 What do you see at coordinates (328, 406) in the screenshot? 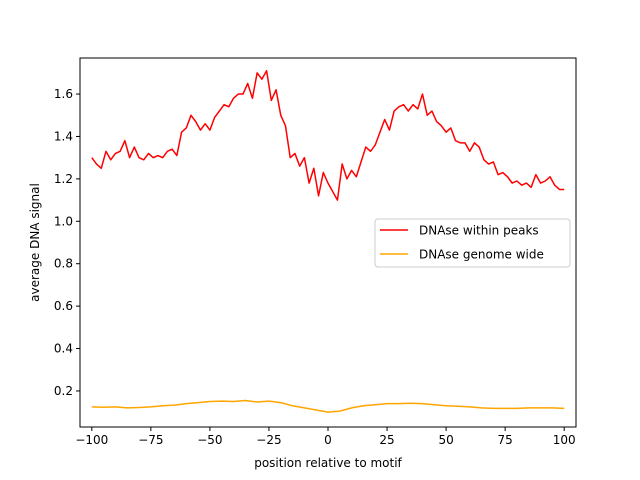
I see `series-line-genome` at bounding box center [328, 406].